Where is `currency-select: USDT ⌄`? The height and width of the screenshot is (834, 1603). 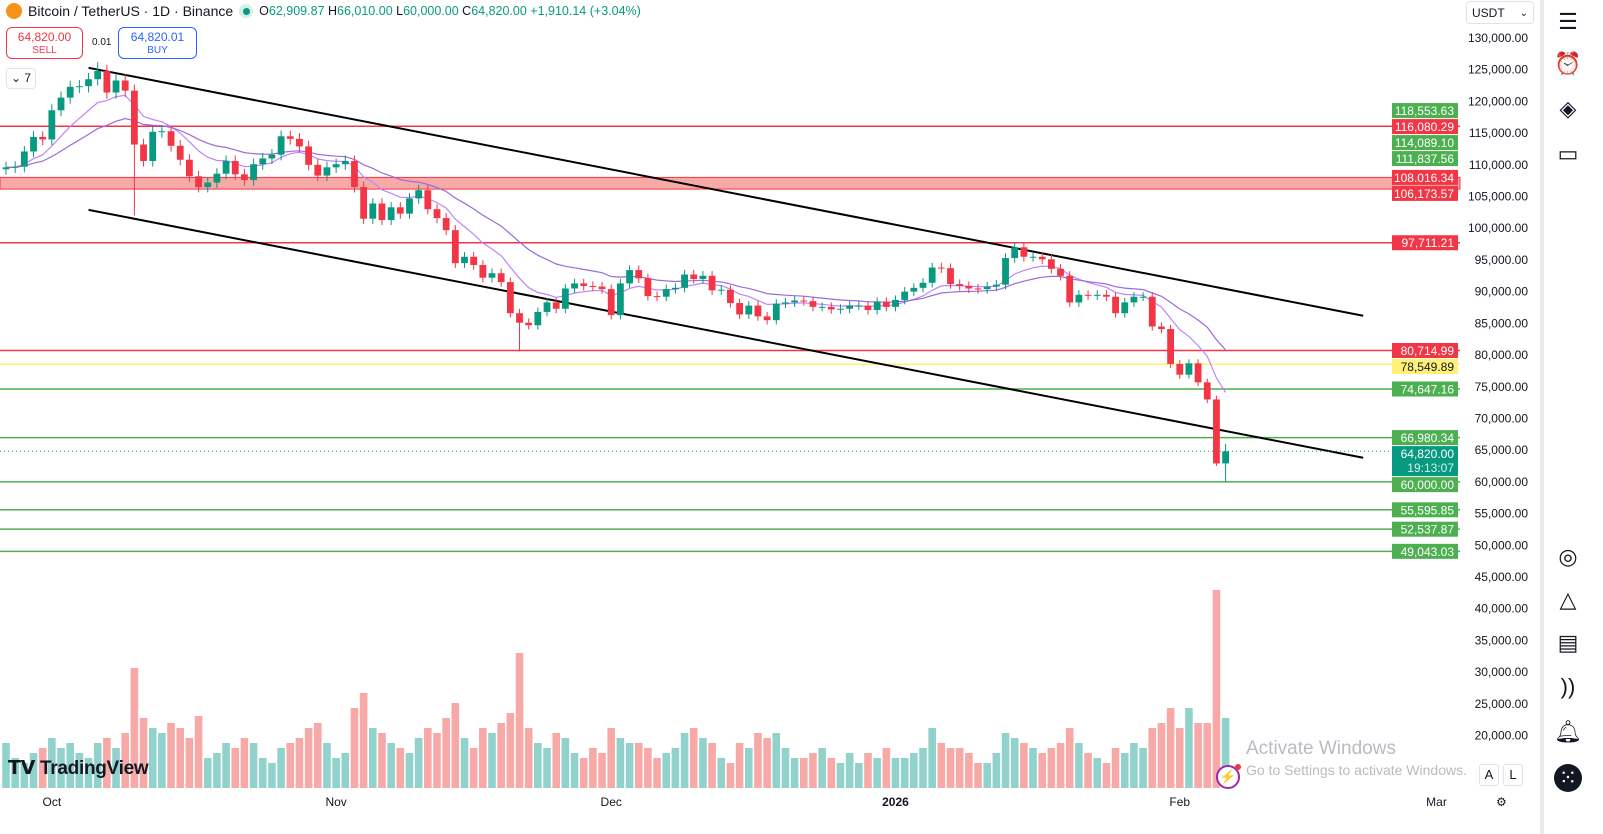
currency-select: USDT ⌄ is located at coordinates (1500, 12).